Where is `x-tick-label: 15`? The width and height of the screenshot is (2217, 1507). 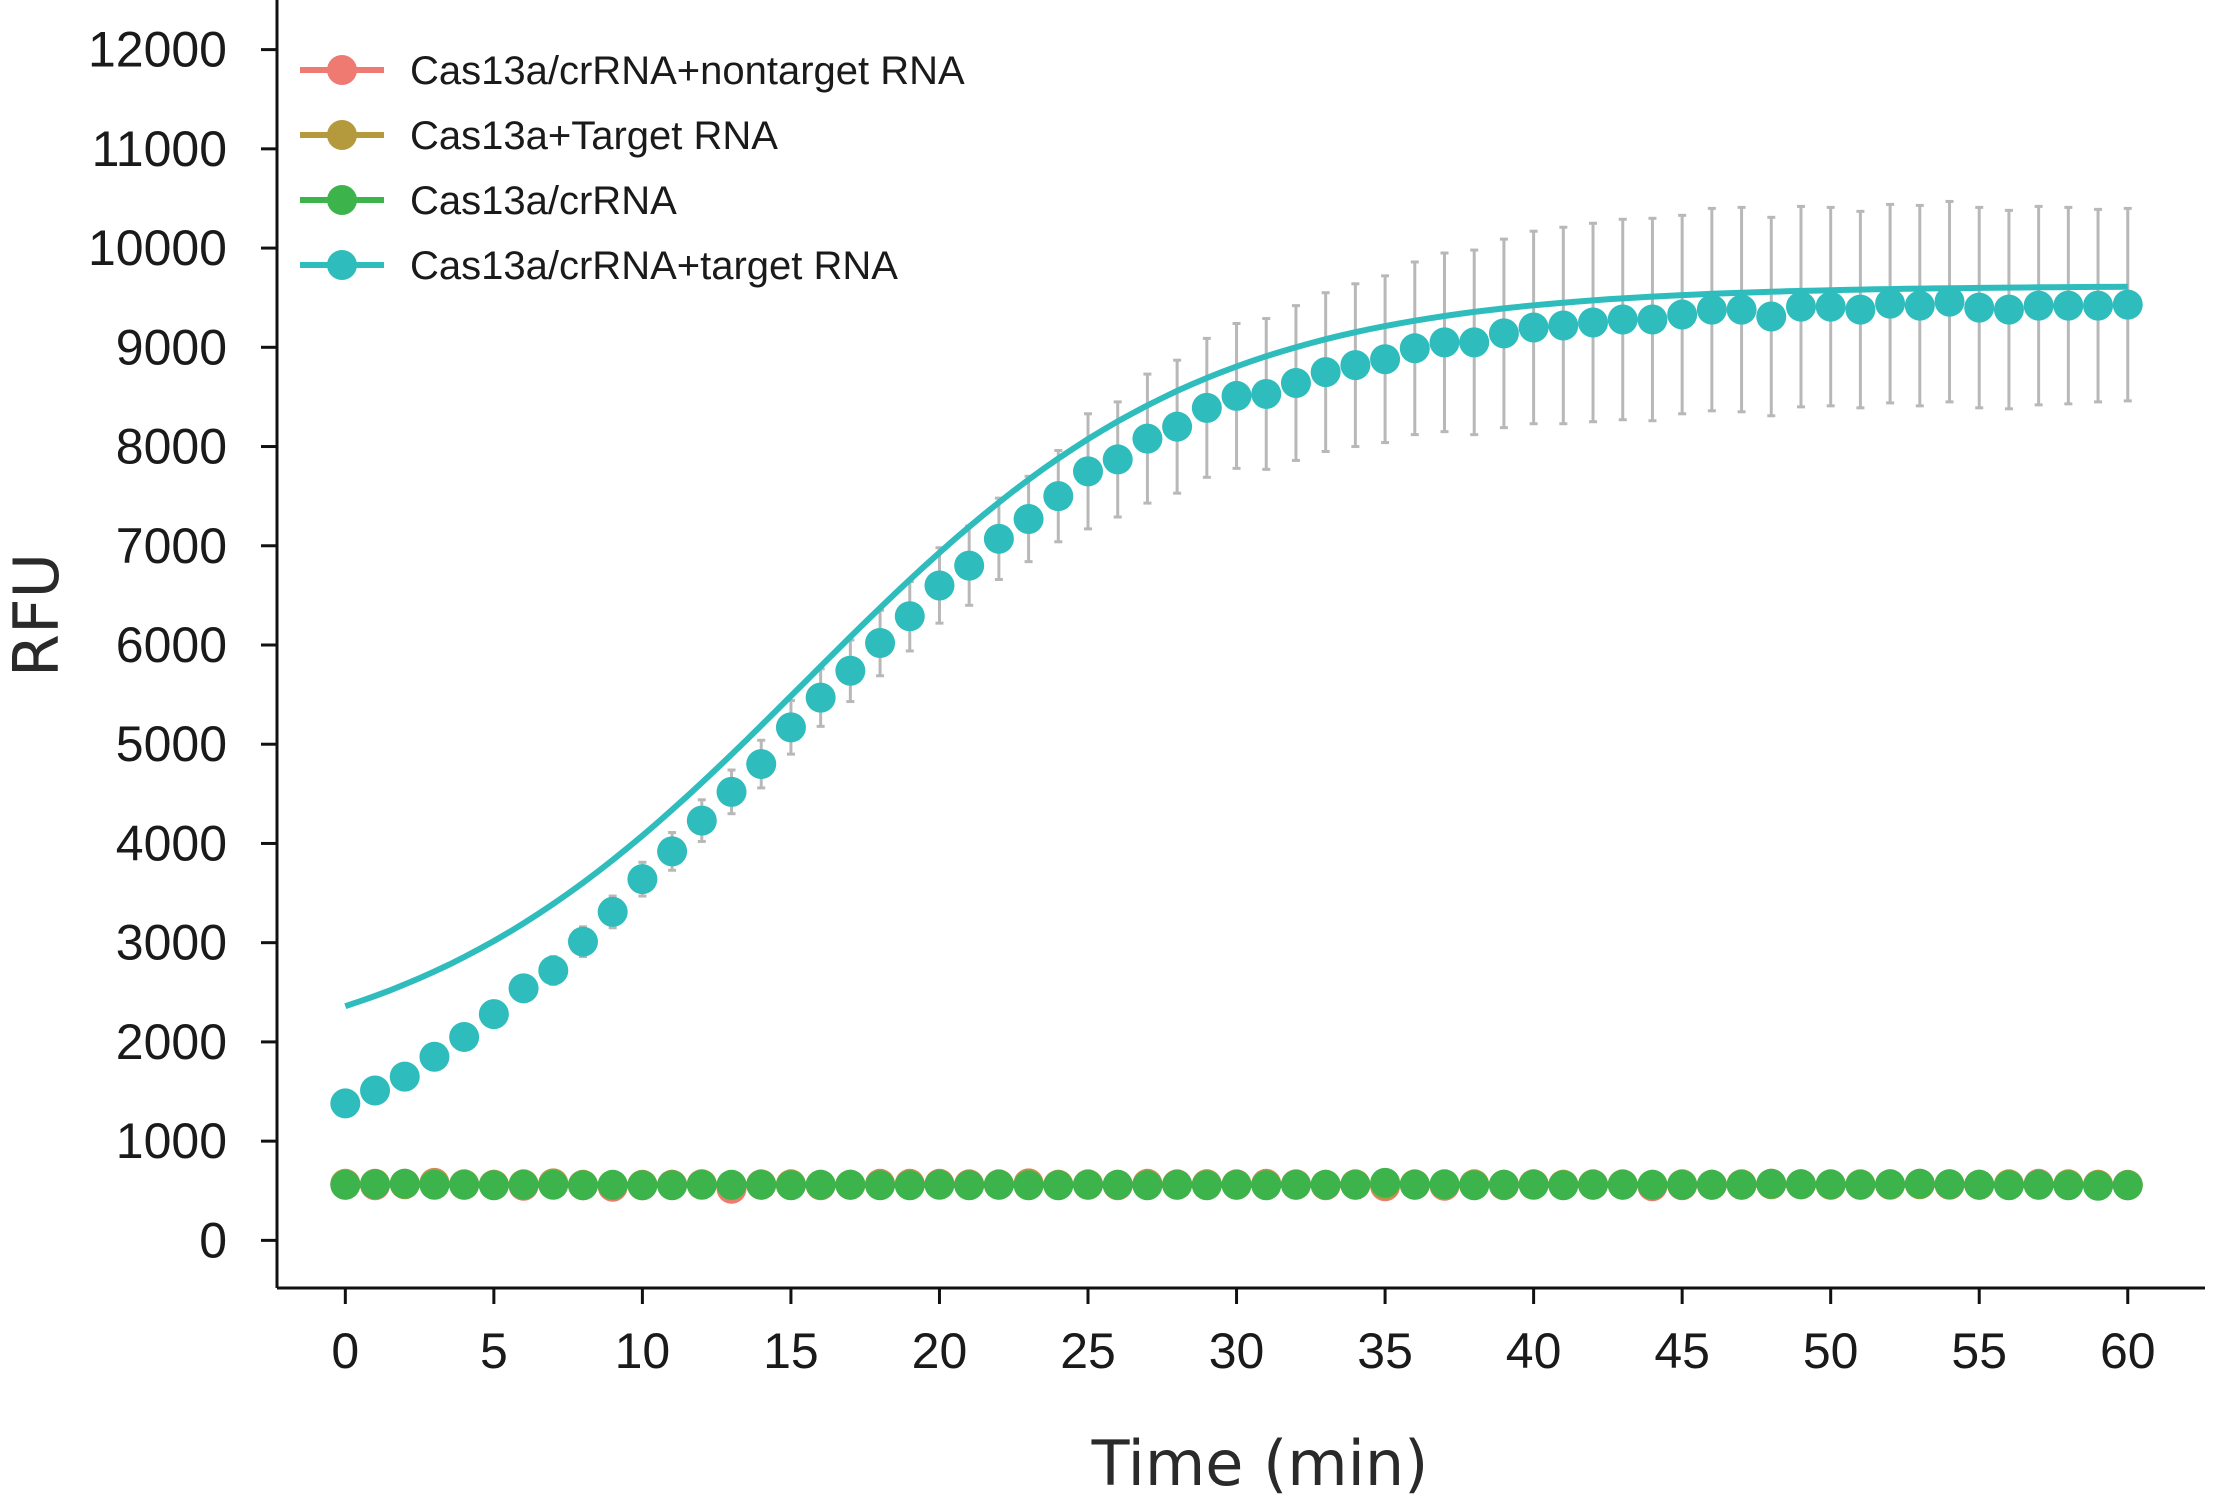
x-tick-label: 15 is located at coordinates (791, 1351).